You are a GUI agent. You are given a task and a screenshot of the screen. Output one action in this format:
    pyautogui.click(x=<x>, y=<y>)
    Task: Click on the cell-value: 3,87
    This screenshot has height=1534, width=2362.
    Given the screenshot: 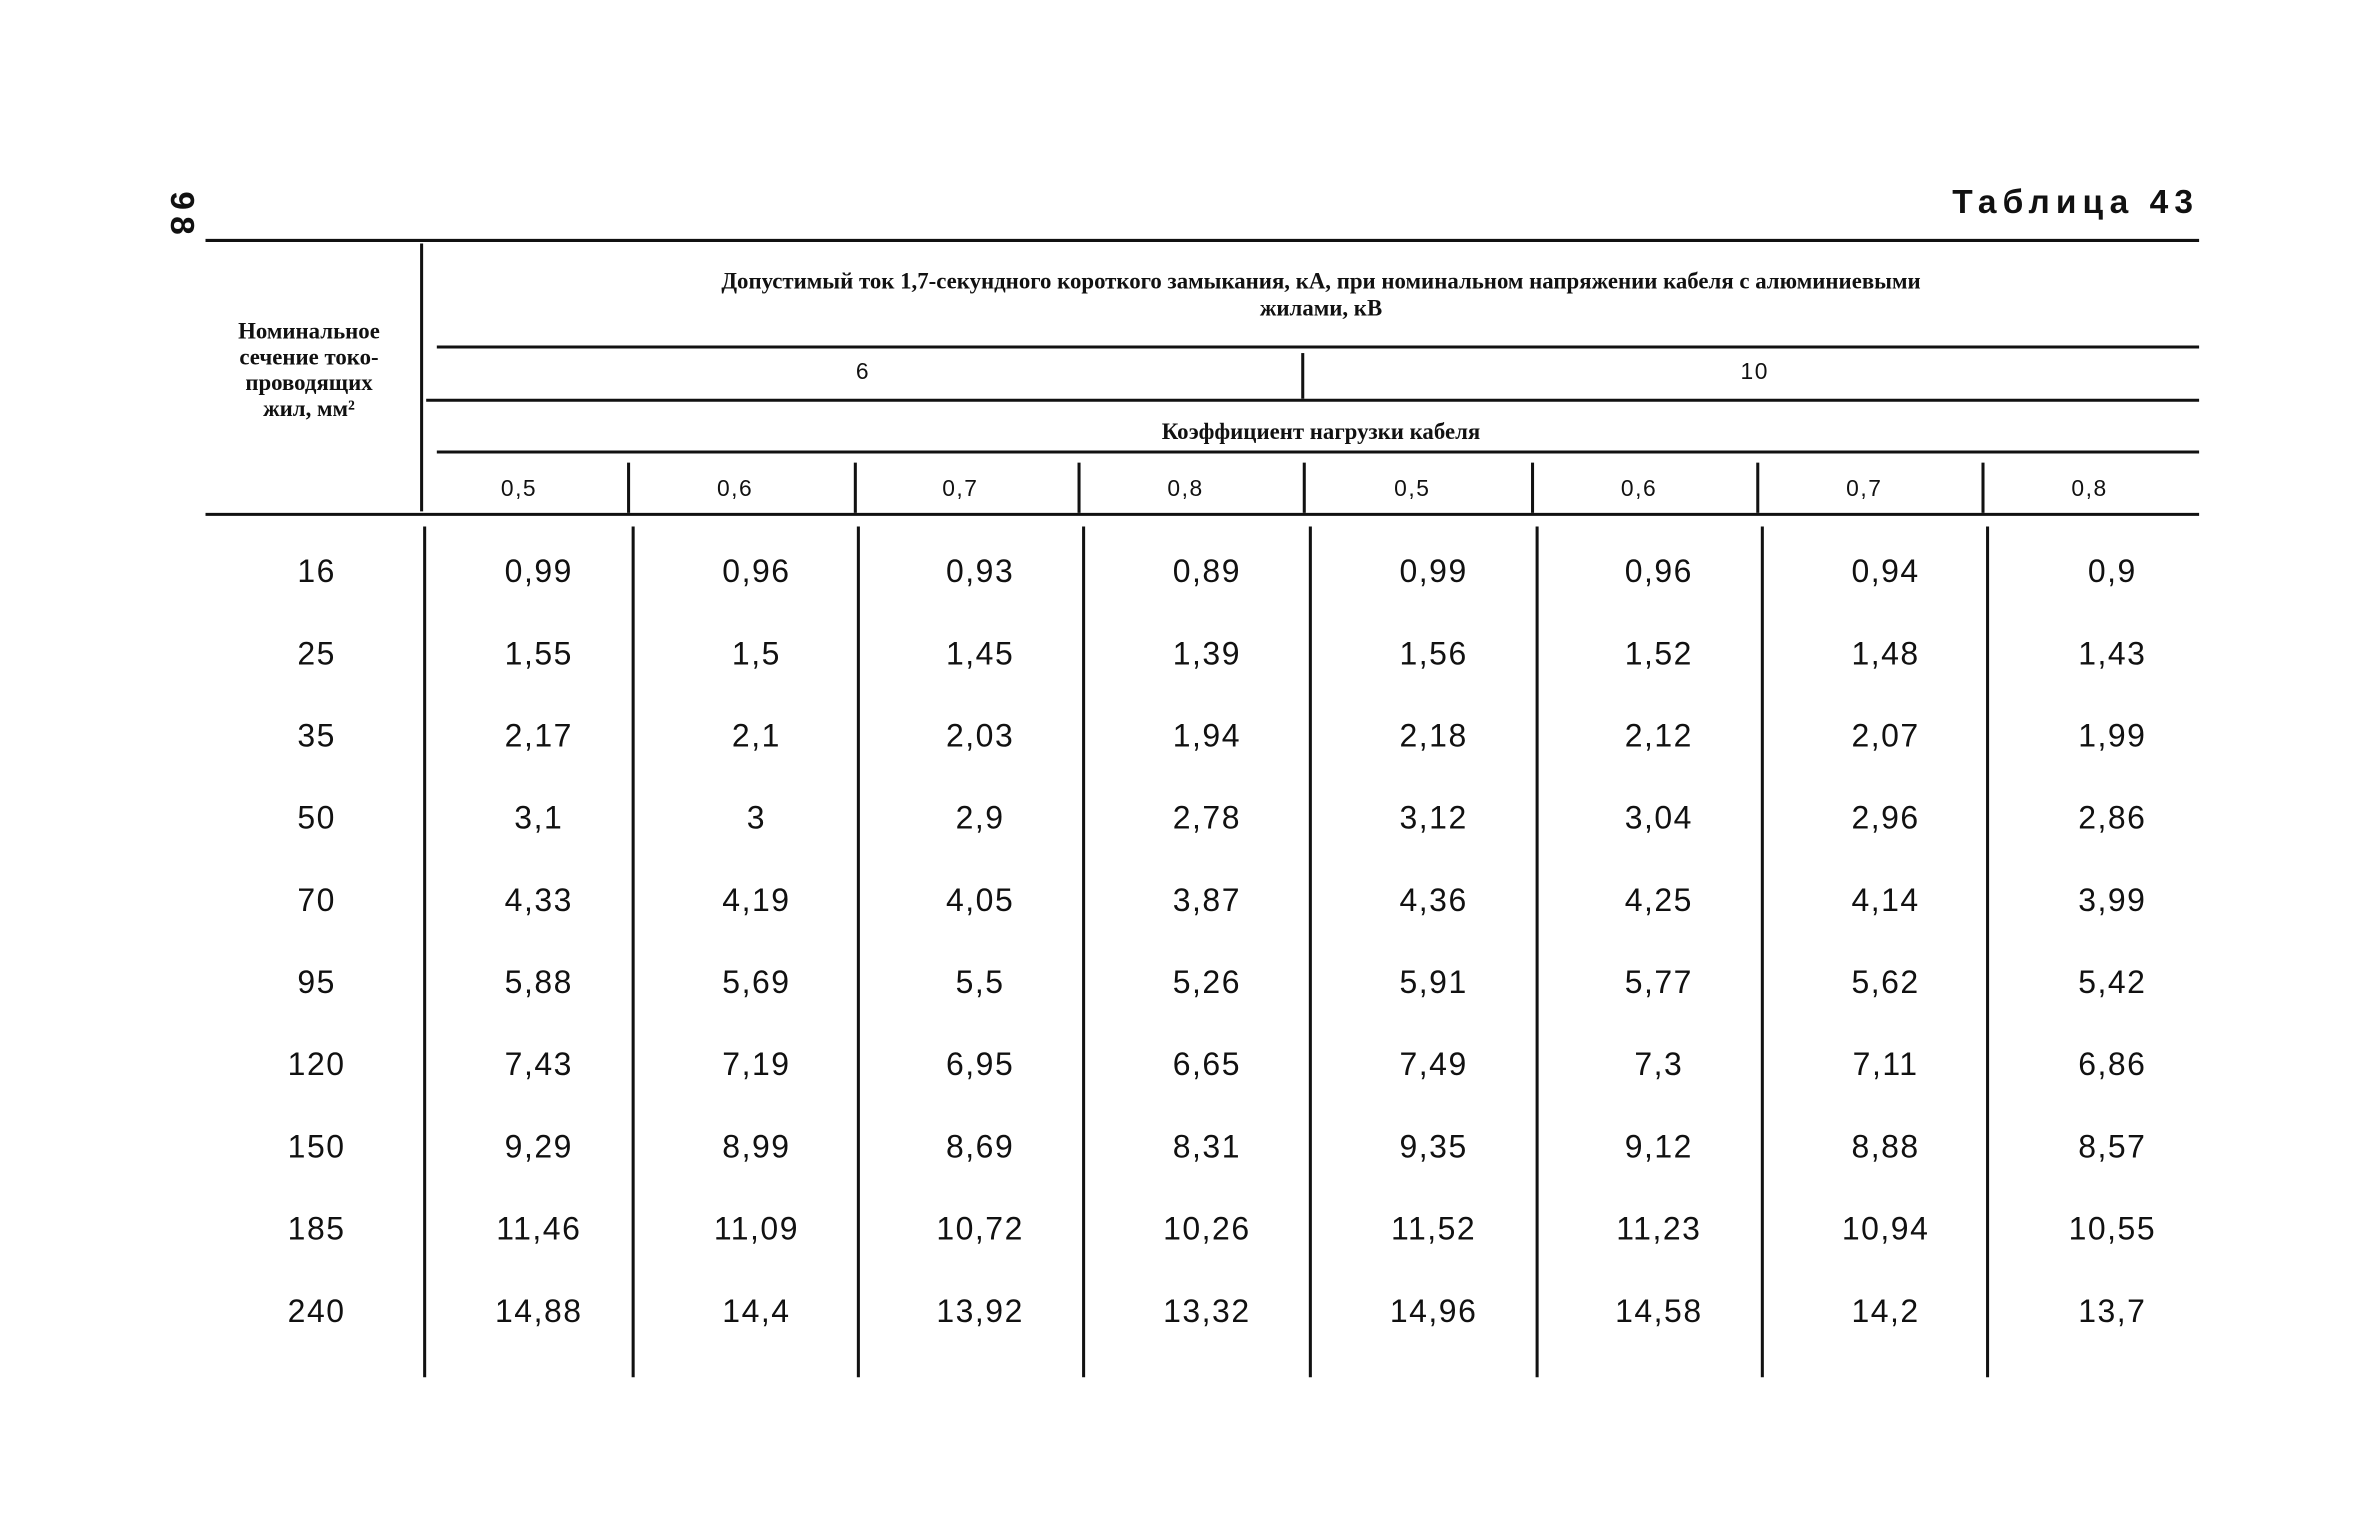 What is the action you would take?
    pyautogui.click(x=1207, y=900)
    